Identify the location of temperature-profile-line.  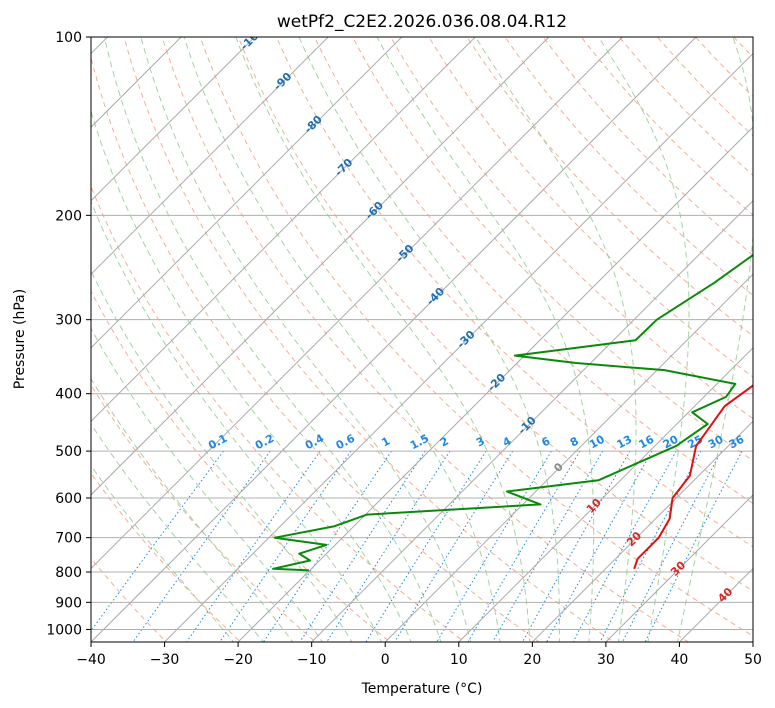
(693, 477).